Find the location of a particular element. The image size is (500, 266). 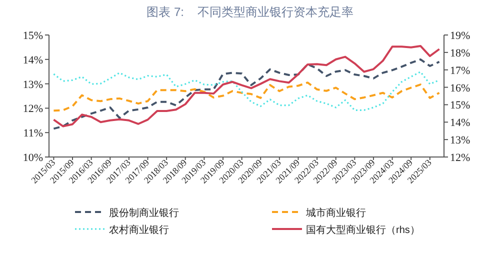

y2-tick-label: 12% is located at coordinates (460, 158).